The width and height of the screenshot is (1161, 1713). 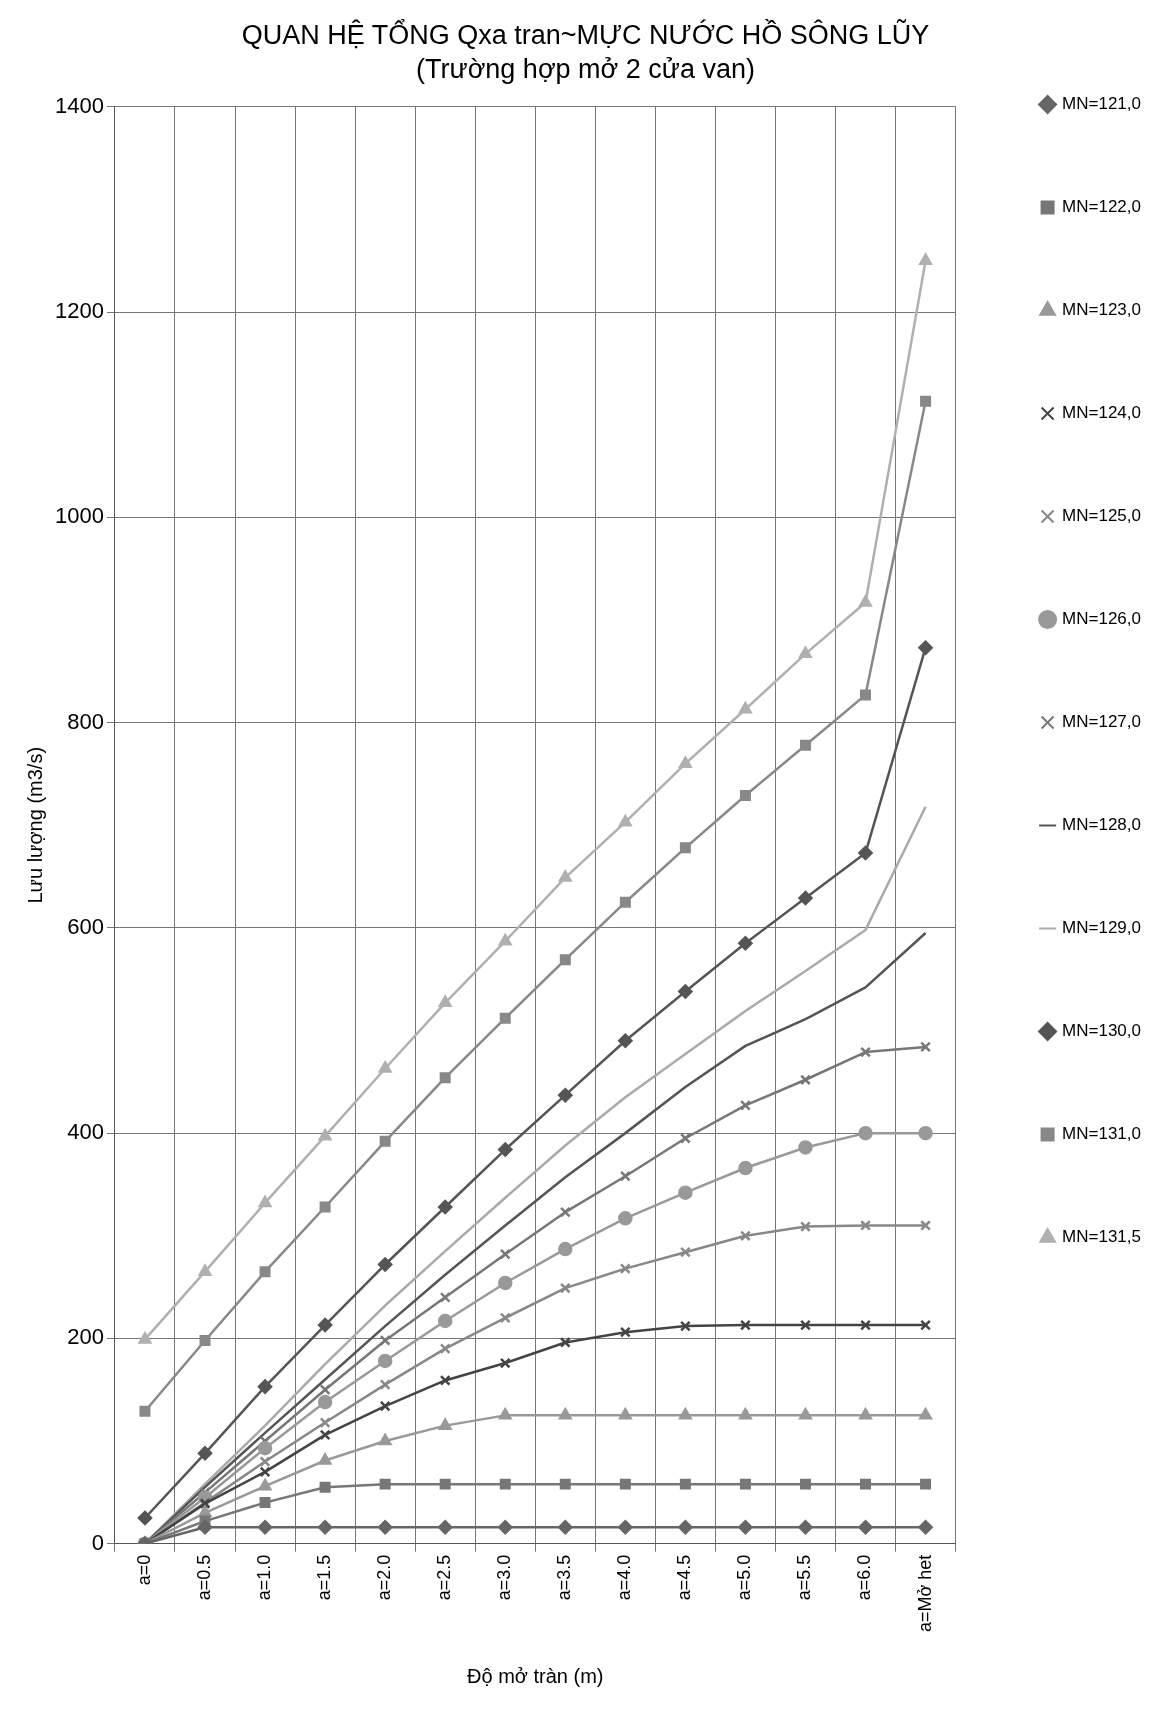 What do you see at coordinates (585, 34) in the screenshot?
I see `chart-title: QUAN HỆ TỔNG Qxa tran~MỰC NƯỚC HỒ SÔNG LŨY` at bounding box center [585, 34].